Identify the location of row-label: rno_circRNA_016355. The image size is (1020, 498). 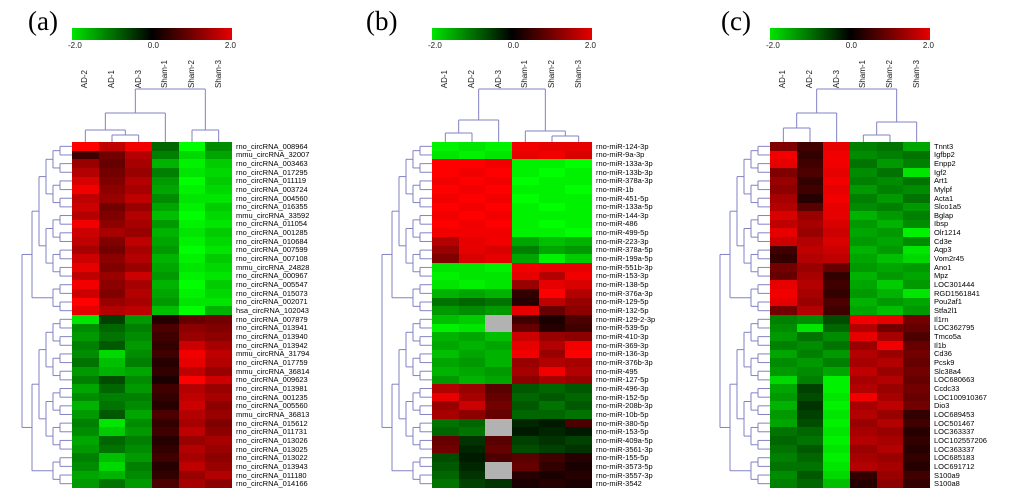
(272, 207).